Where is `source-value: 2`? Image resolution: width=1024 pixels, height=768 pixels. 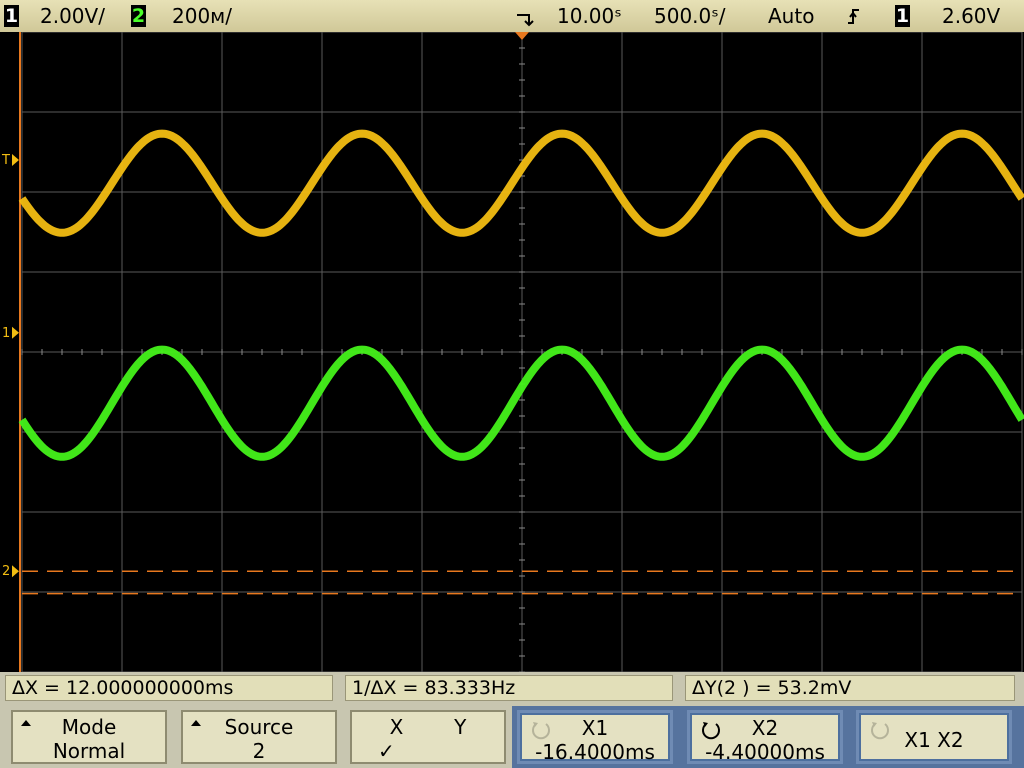
source-value: 2 is located at coordinates (259, 751).